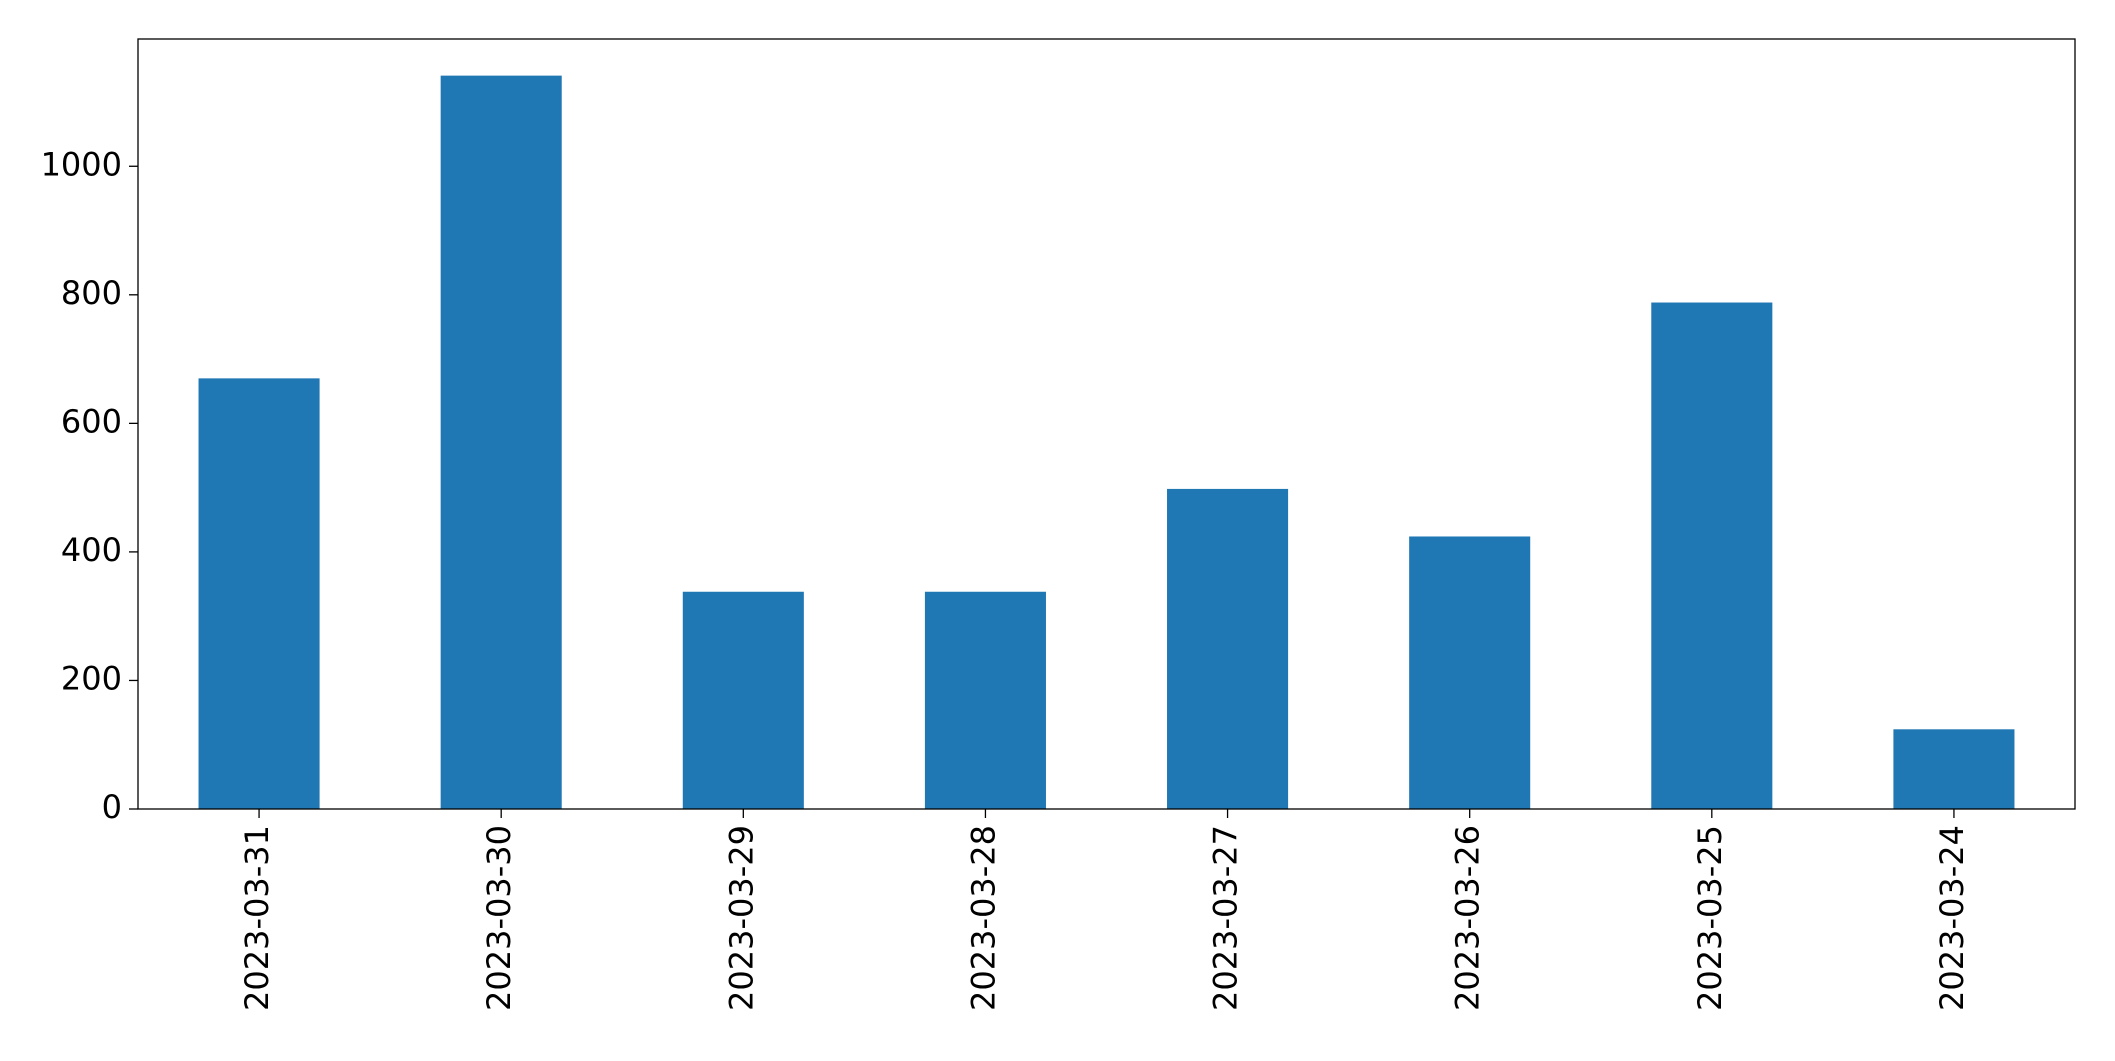 The image size is (2115, 1061). Describe the element at coordinates (81, 164) in the screenshot. I see `y-tick-label: 1000` at that location.